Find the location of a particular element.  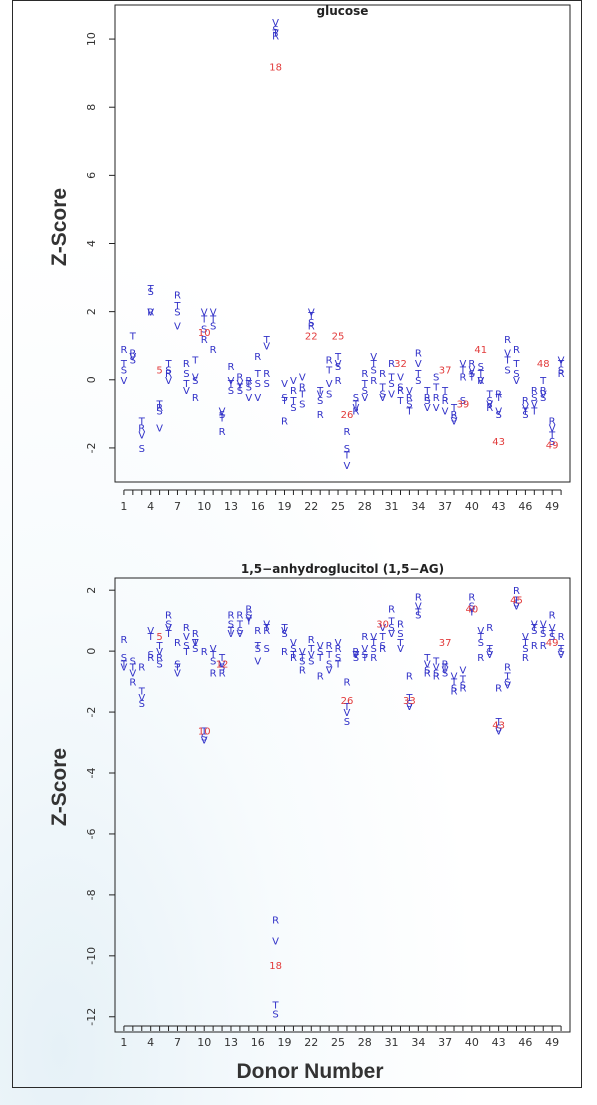

x-tick-label: 4 is located at coordinates (150, 506).